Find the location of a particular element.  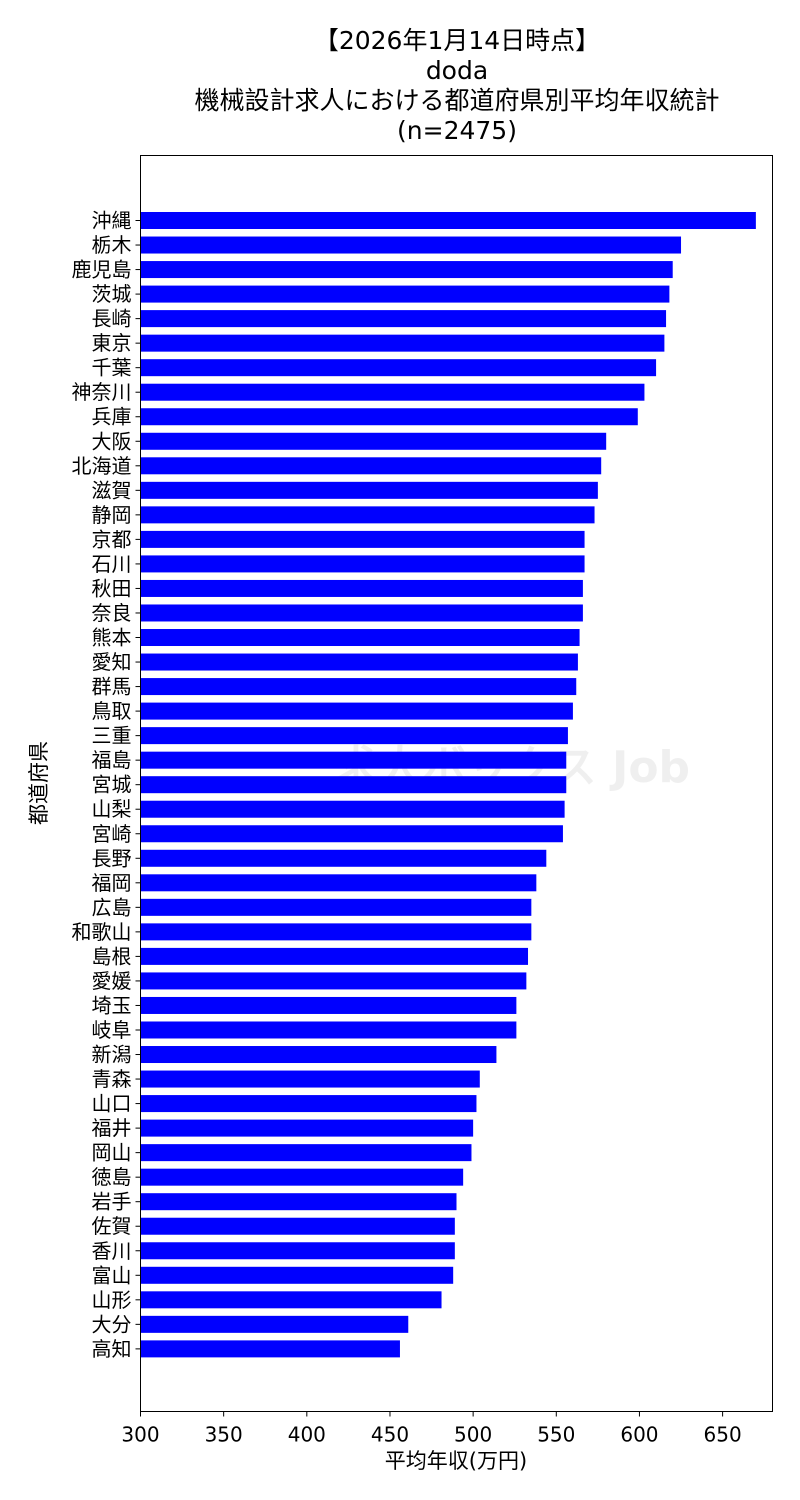

title-line-sample-size: (n=2475) is located at coordinates (457, 130).